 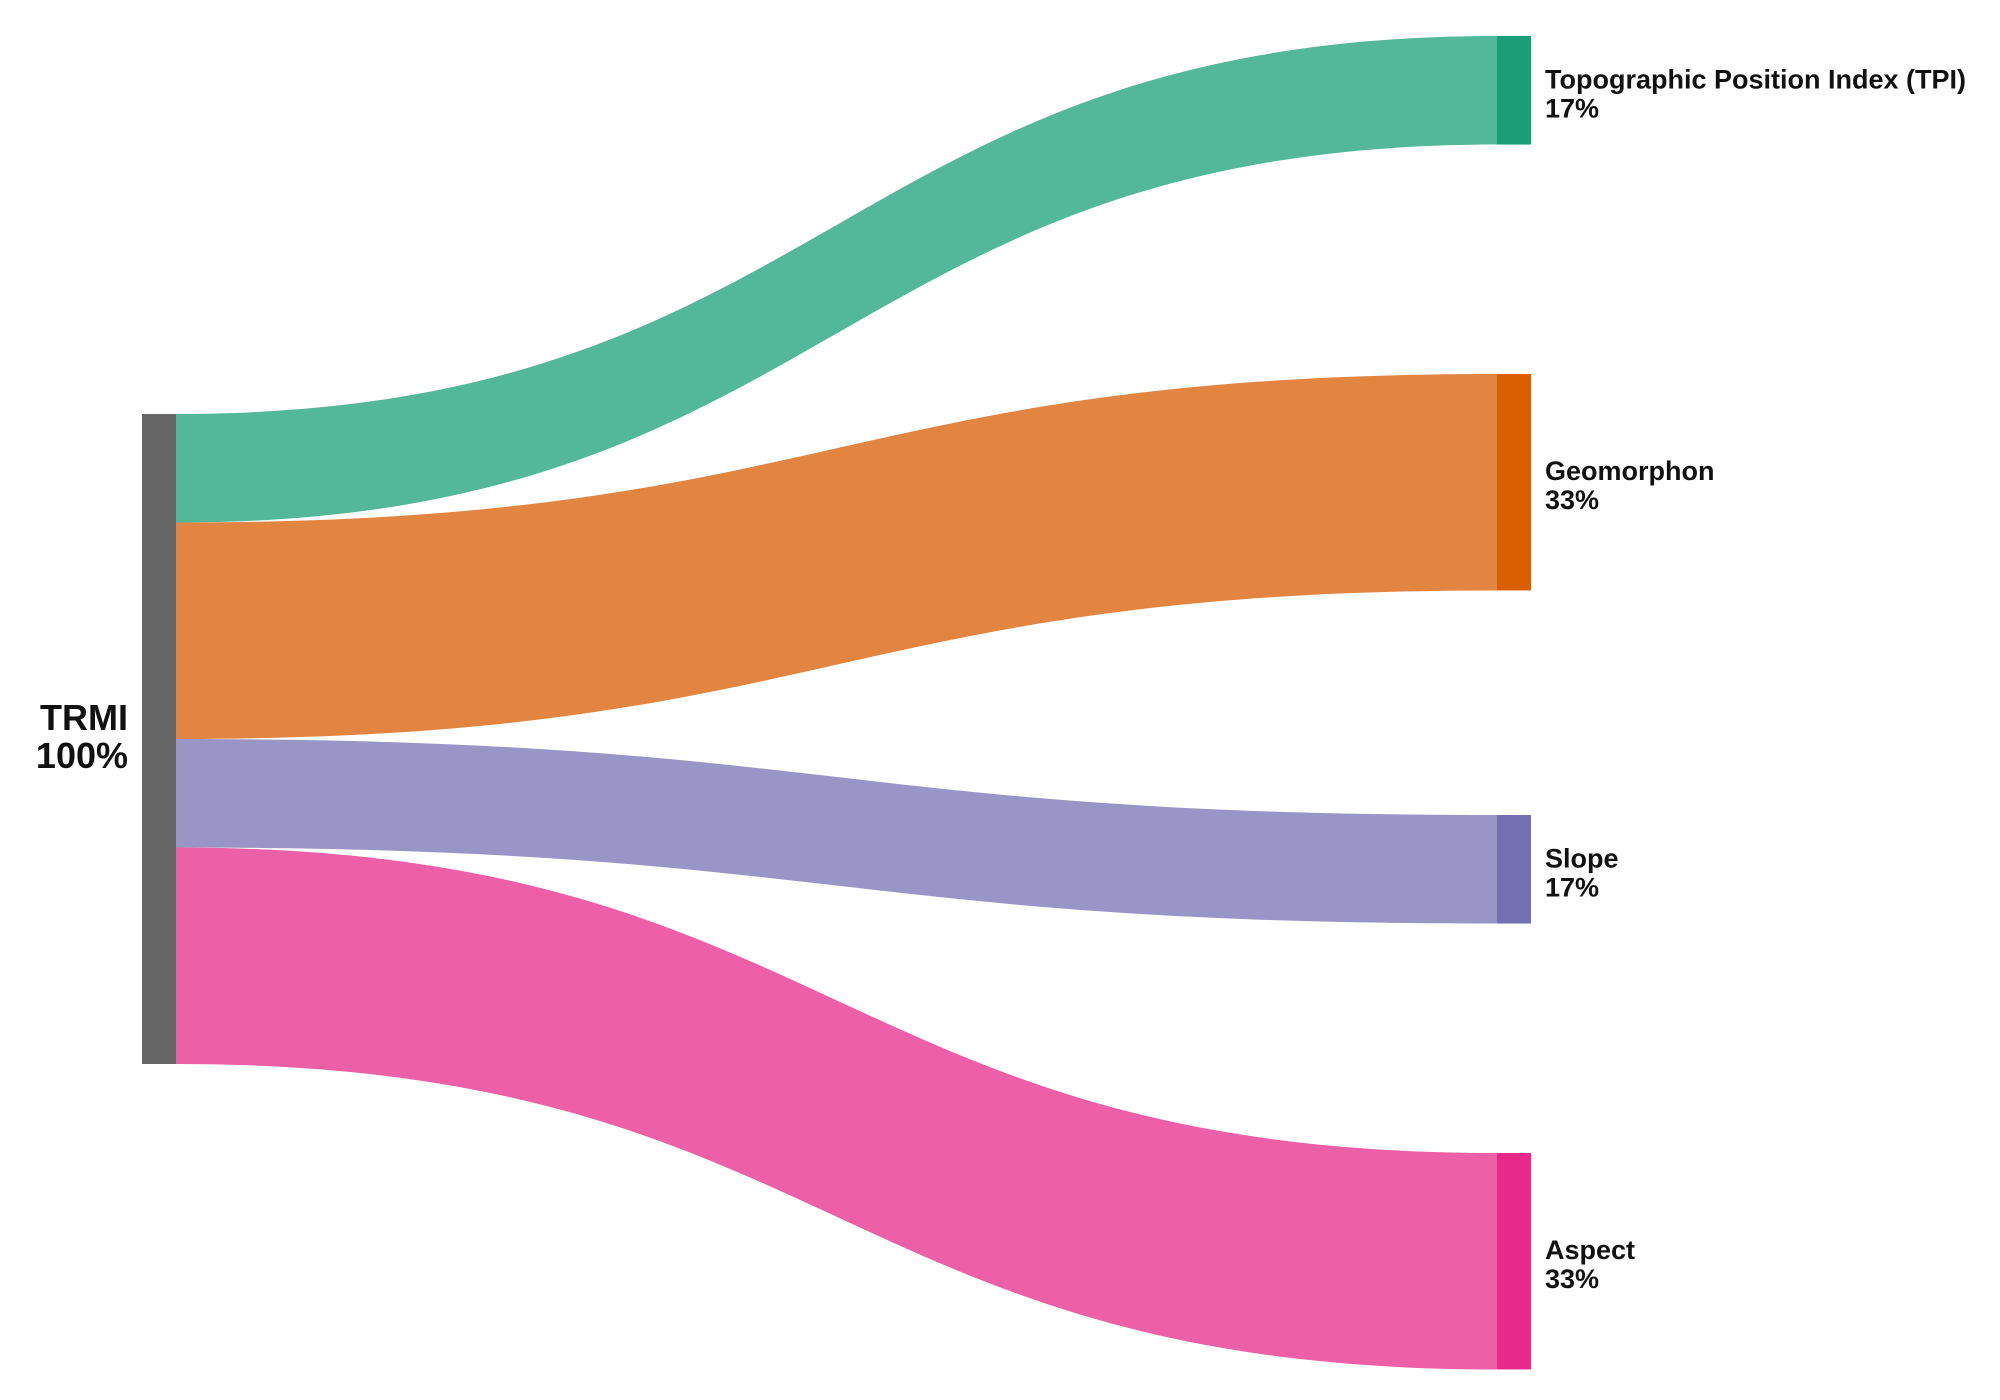 I want to click on target-percent-aspect: 33%, so click(x=1572, y=1279).